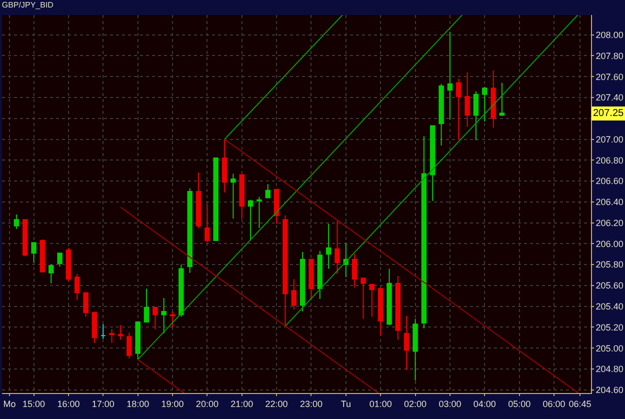 This screenshot has height=419, width=625. What do you see at coordinates (610, 369) in the screenshot?
I see `y-tick-label: 204.80` at bounding box center [610, 369].